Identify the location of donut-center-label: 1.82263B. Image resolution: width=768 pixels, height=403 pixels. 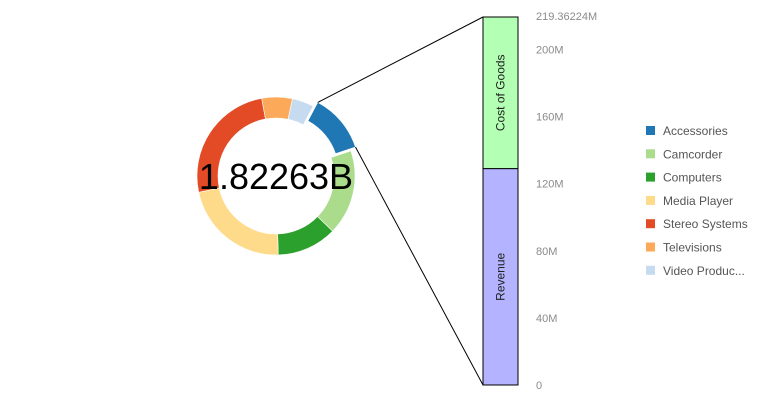
(276, 176).